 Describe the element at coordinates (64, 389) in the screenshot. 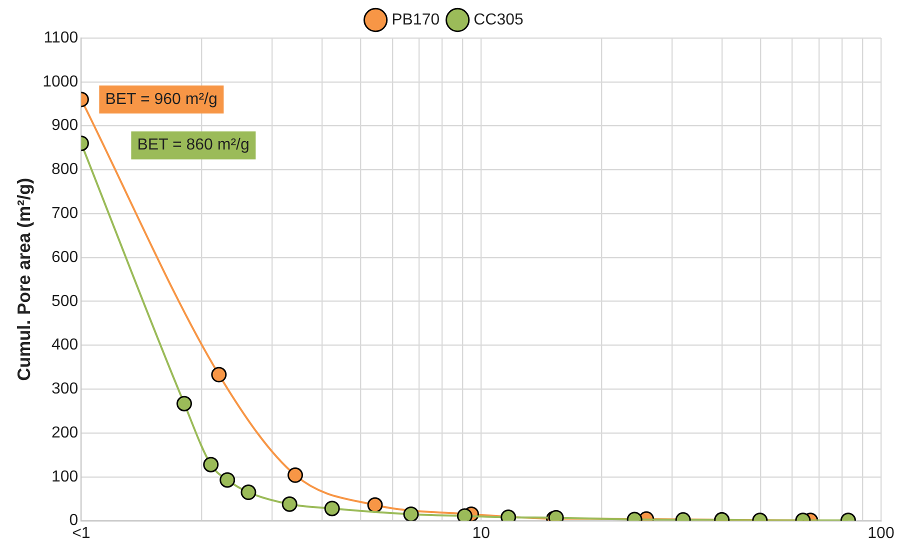

I see `y-tick-label: 300` at that location.